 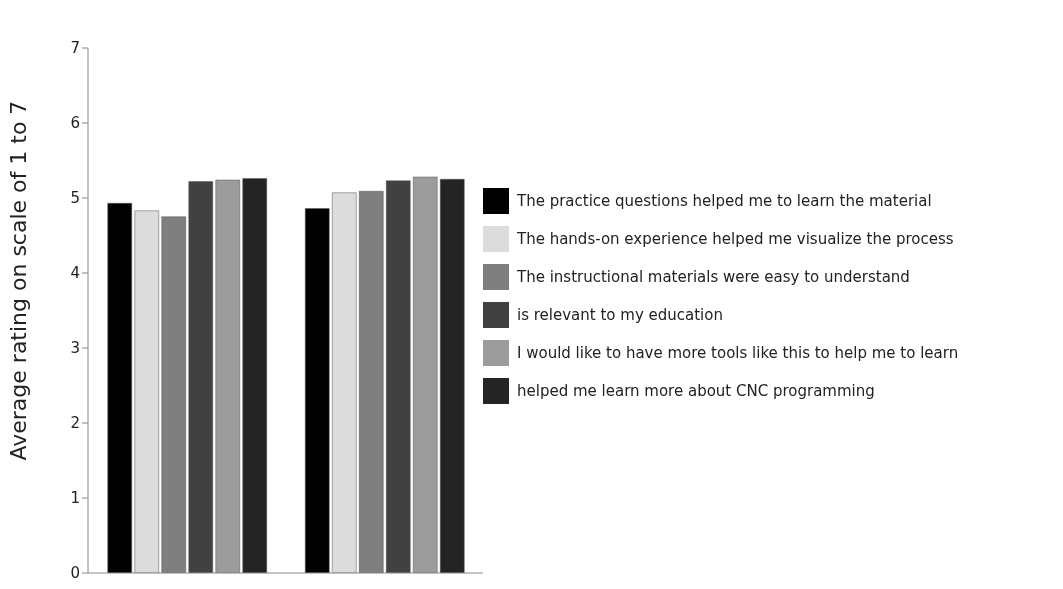 I want to click on y-tick-label: 1, so click(x=75, y=498).